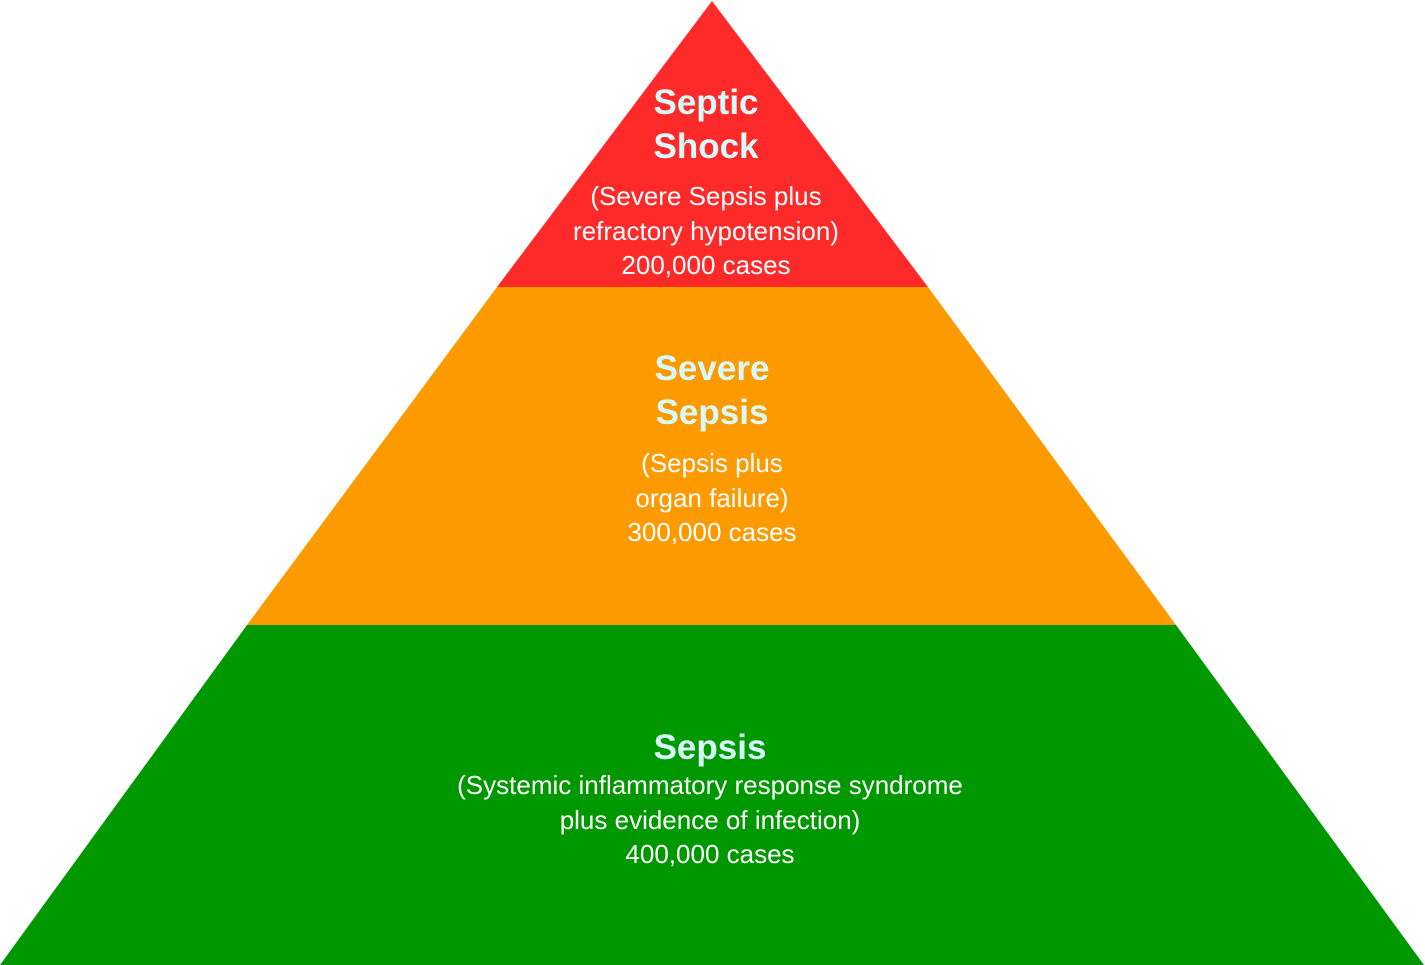  I want to click on middle-tier-cases: 300,000 cases, so click(712, 532).